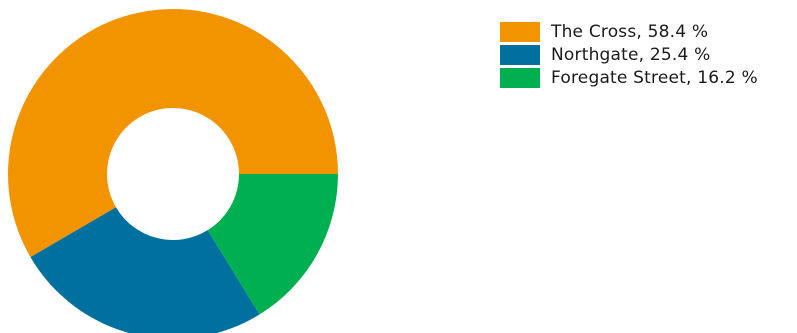  Describe the element at coordinates (520, 31) in the screenshot. I see `legend-swatch-the-cross` at that location.